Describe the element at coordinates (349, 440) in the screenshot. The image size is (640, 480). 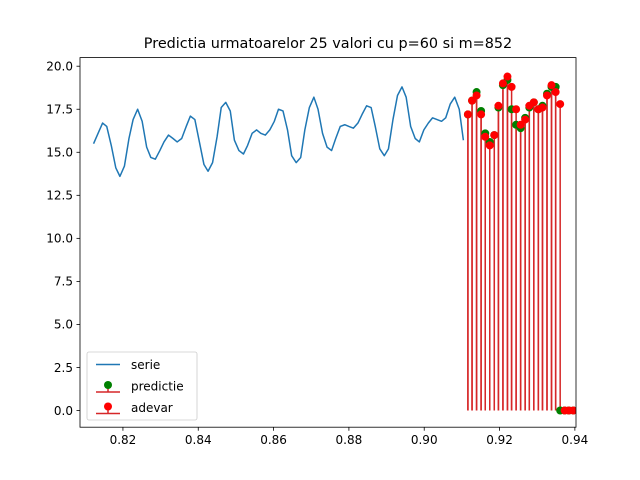
I see `x-tick-label: 0.88` at that location.